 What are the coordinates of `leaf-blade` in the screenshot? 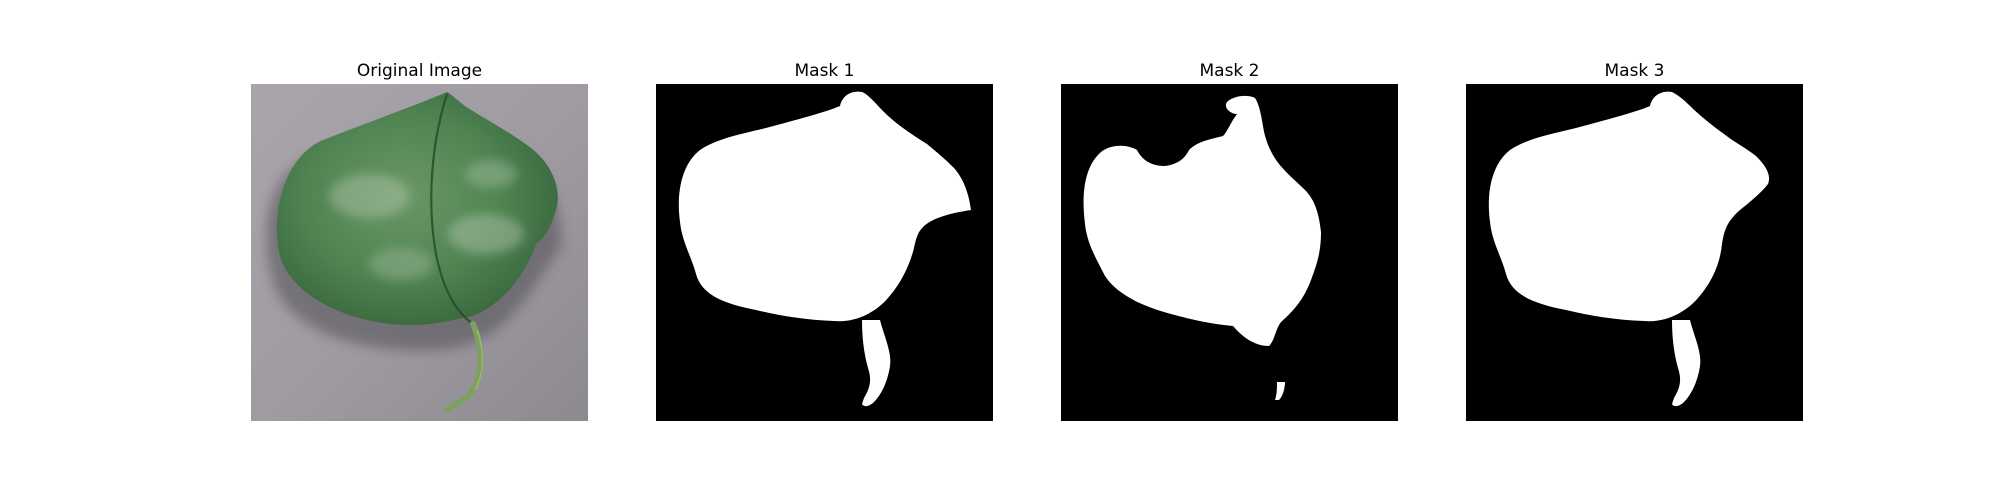 It's located at (417, 209).